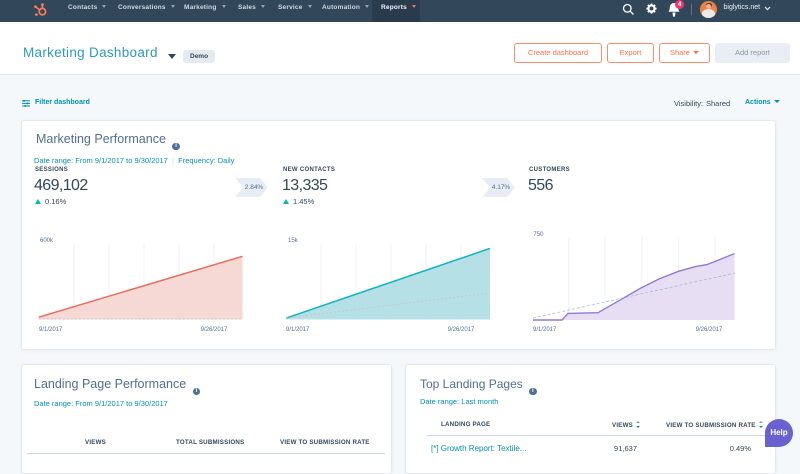  I want to click on svg-text: 750, so click(538, 235).